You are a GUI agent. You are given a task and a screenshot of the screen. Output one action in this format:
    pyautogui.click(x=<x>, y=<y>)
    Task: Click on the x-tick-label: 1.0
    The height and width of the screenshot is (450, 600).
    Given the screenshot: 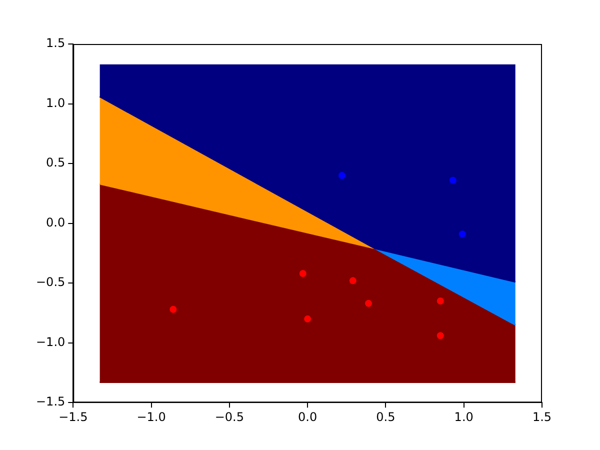 What is the action you would take?
    pyautogui.click(x=464, y=417)
    